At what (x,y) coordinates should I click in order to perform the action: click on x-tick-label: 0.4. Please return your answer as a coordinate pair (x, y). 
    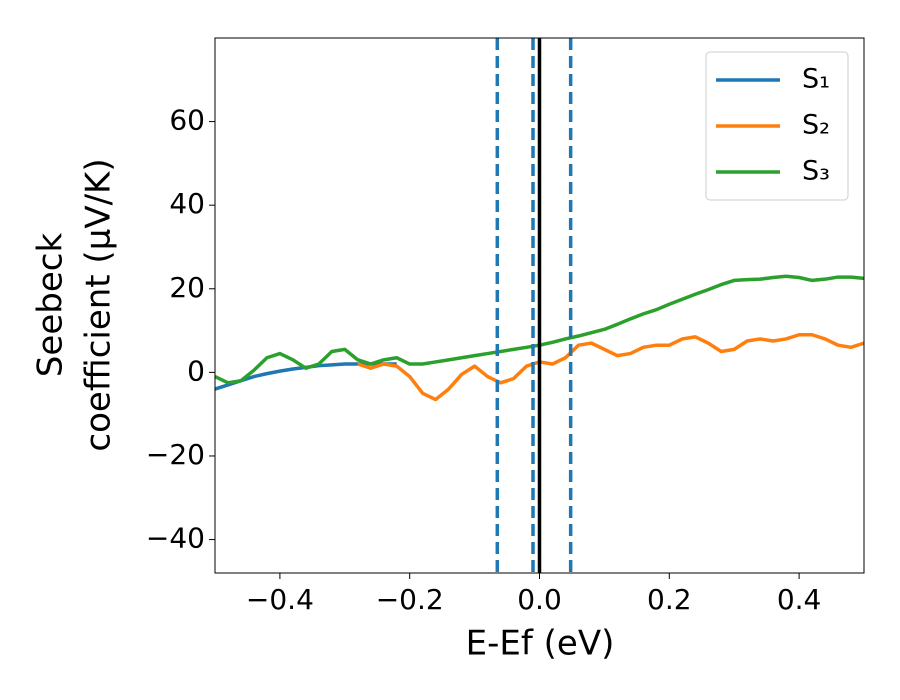
    Looking at the image, I should click on (799, 599).